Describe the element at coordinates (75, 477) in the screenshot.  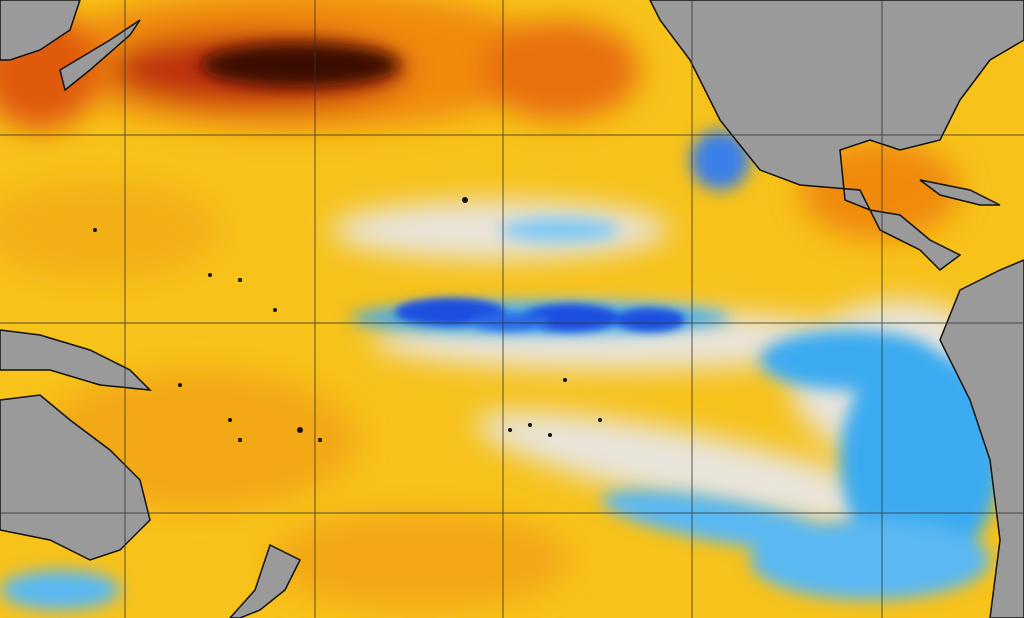
I see `australia-landmass` at that location.